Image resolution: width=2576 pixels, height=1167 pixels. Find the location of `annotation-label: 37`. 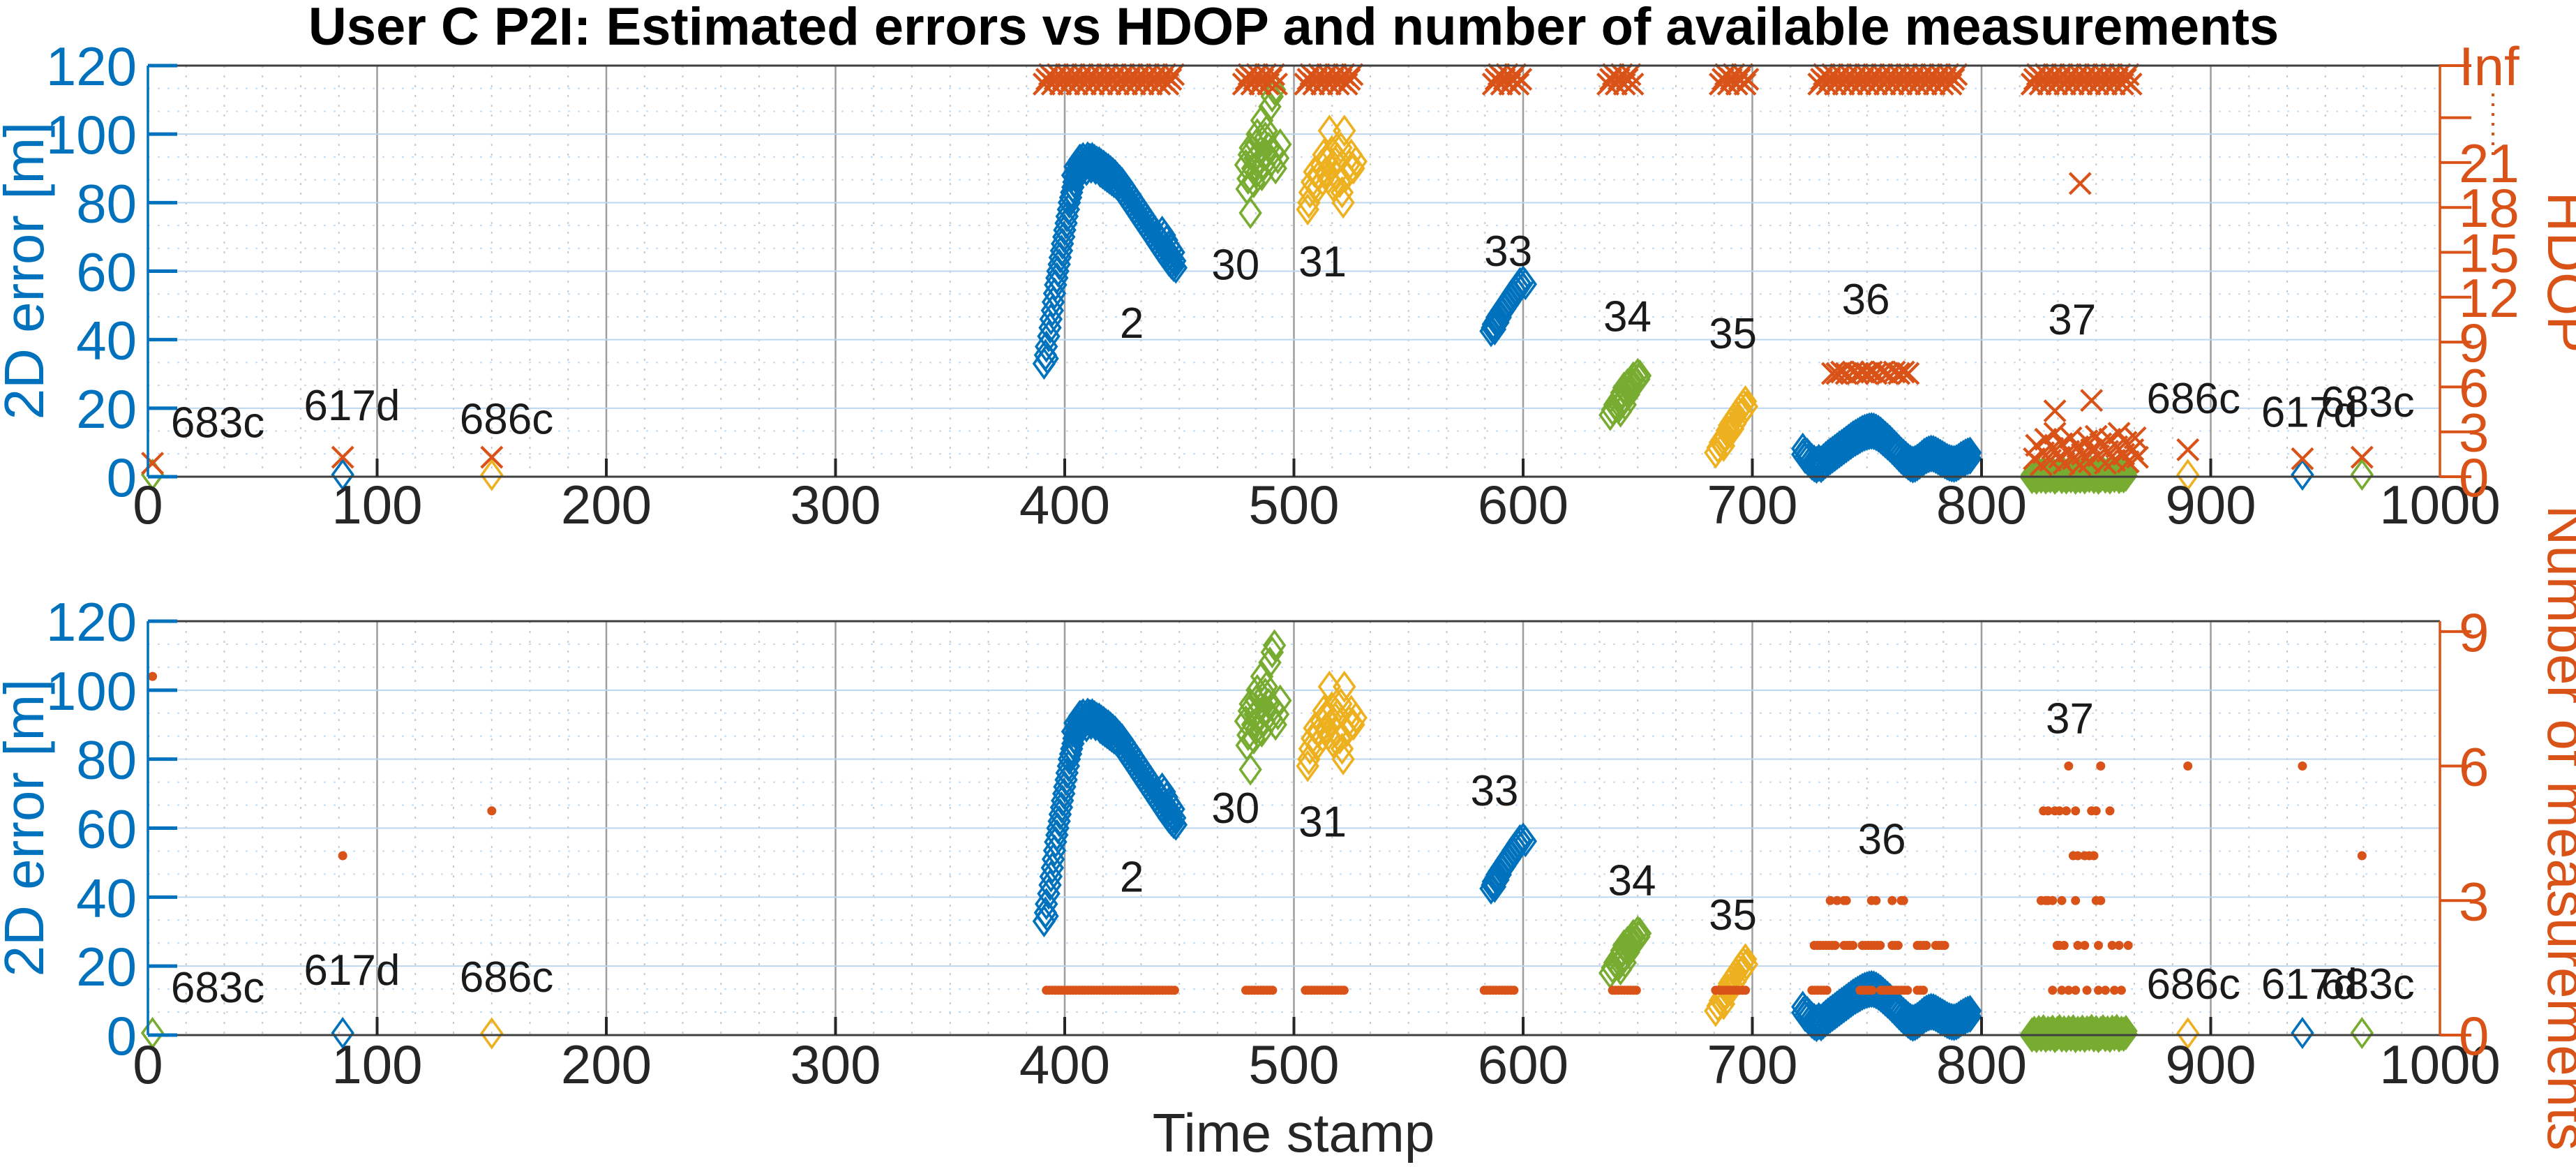

annotation-label: 37 is located at coordinates (2072, 320).